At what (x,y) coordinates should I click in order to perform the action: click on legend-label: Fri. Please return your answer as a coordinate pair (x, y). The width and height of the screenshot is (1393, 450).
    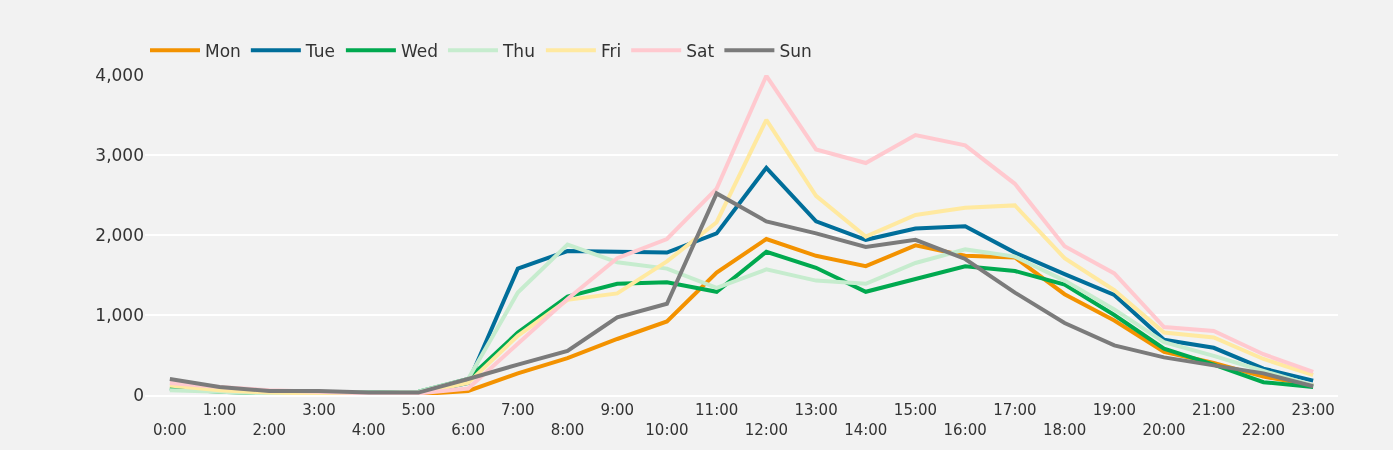
    Looking at the image, I should click on (611, 50).